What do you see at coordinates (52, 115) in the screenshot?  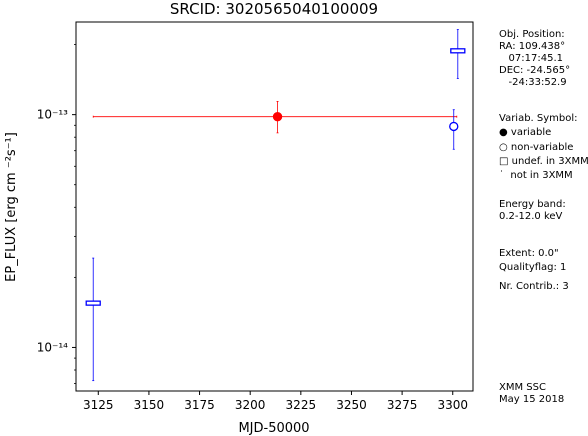 I see `y-tick-label: 10⁻¹³` at bounding box center [52, 115].